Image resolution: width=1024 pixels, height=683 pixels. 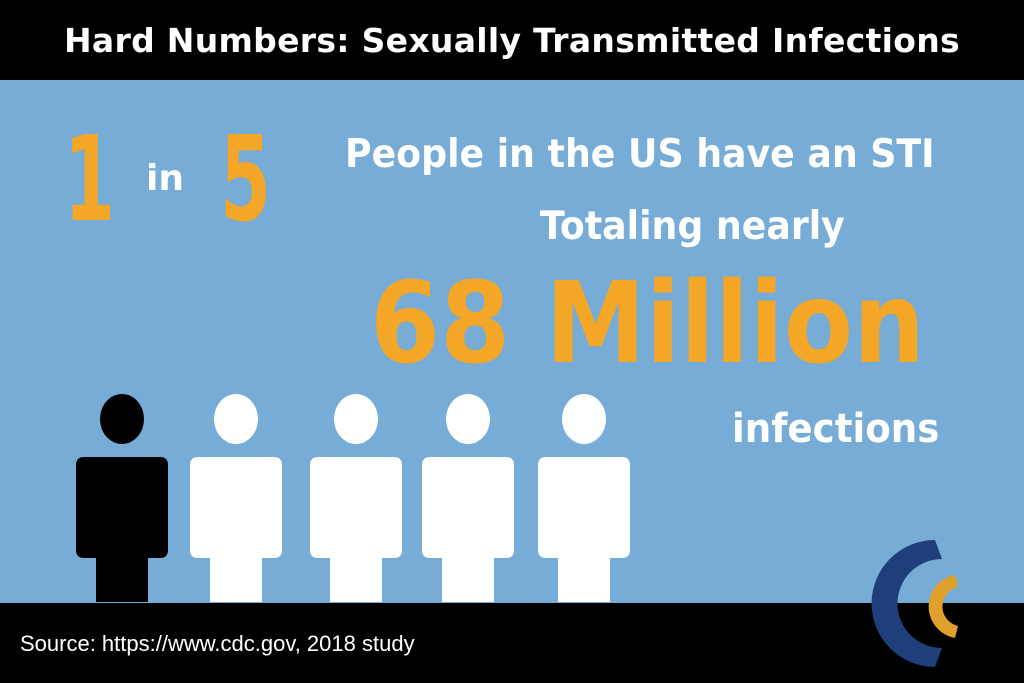 I want to click on ratio-denominator: 5, so click(x=245, y=179).